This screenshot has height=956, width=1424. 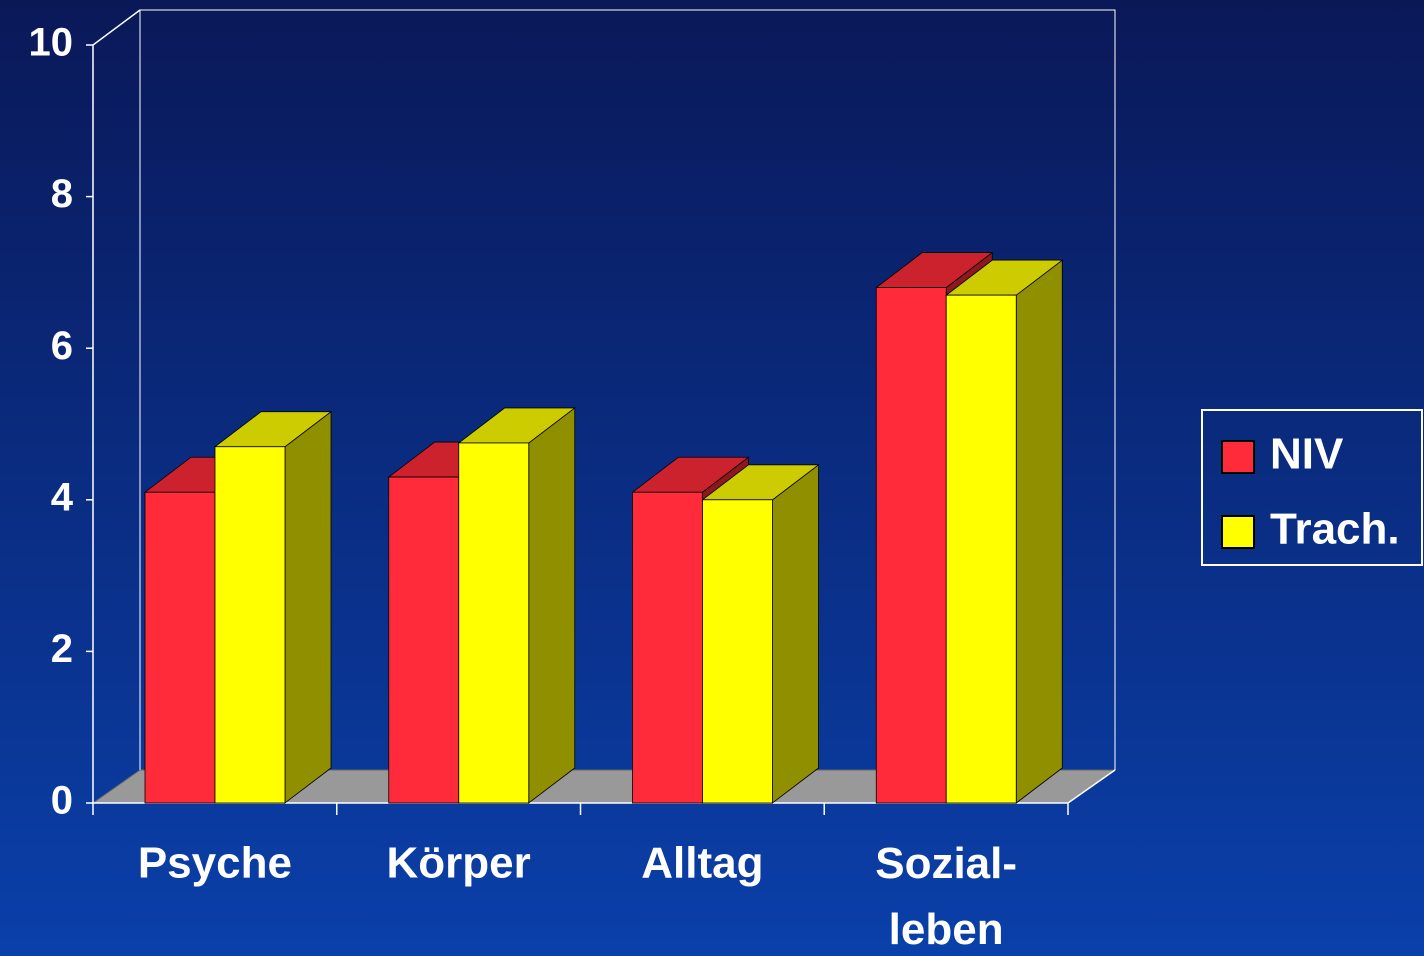 I want to click on x-tick-label-line: Sozial-, so click(x=946, y=863).